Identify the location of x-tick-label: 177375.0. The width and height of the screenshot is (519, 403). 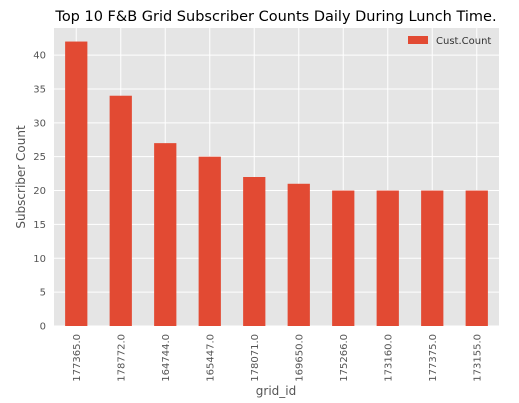
(433, 358).